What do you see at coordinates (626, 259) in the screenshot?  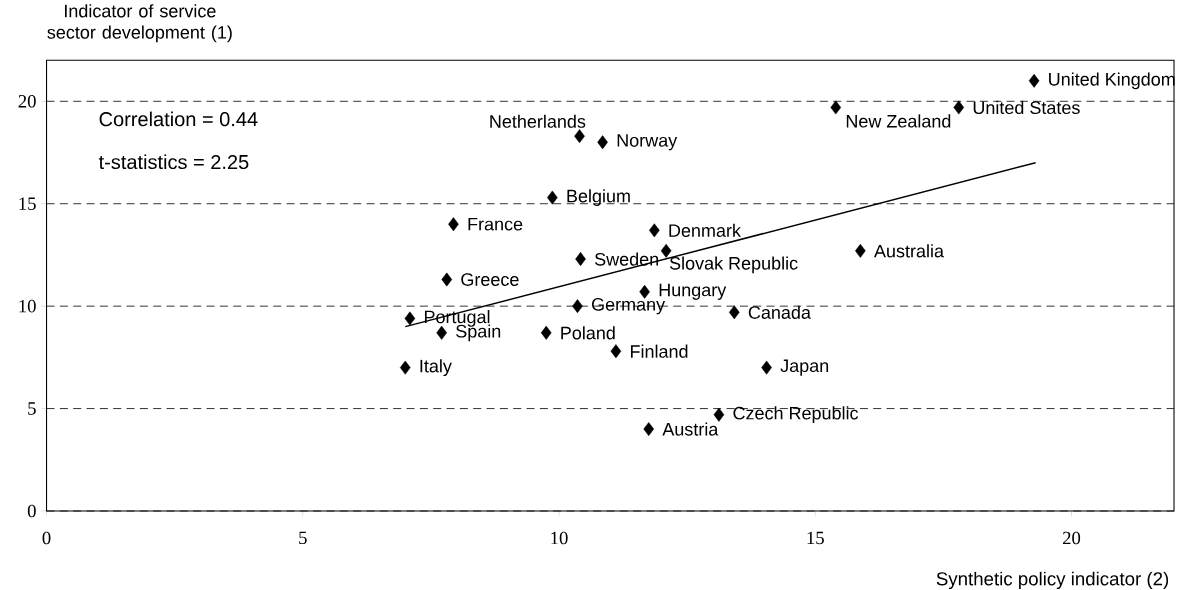 I see `annotation: Sweden` at bounding box center [626, 259].